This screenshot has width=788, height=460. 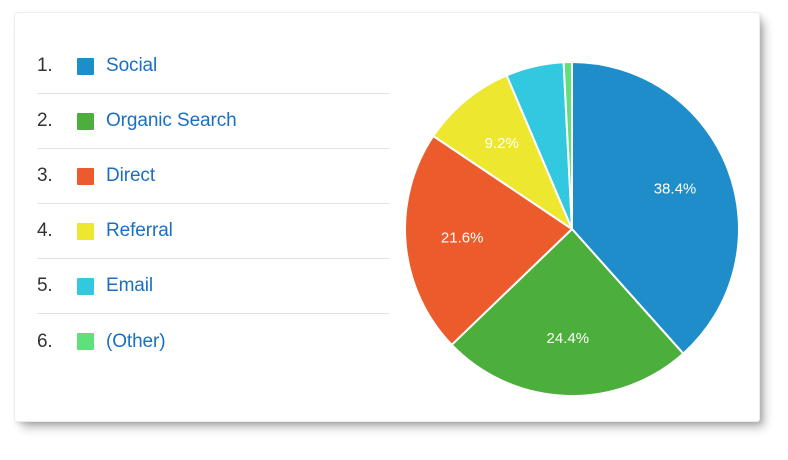 I want to click on legend-label: (Other), so click(x=136, y=341).